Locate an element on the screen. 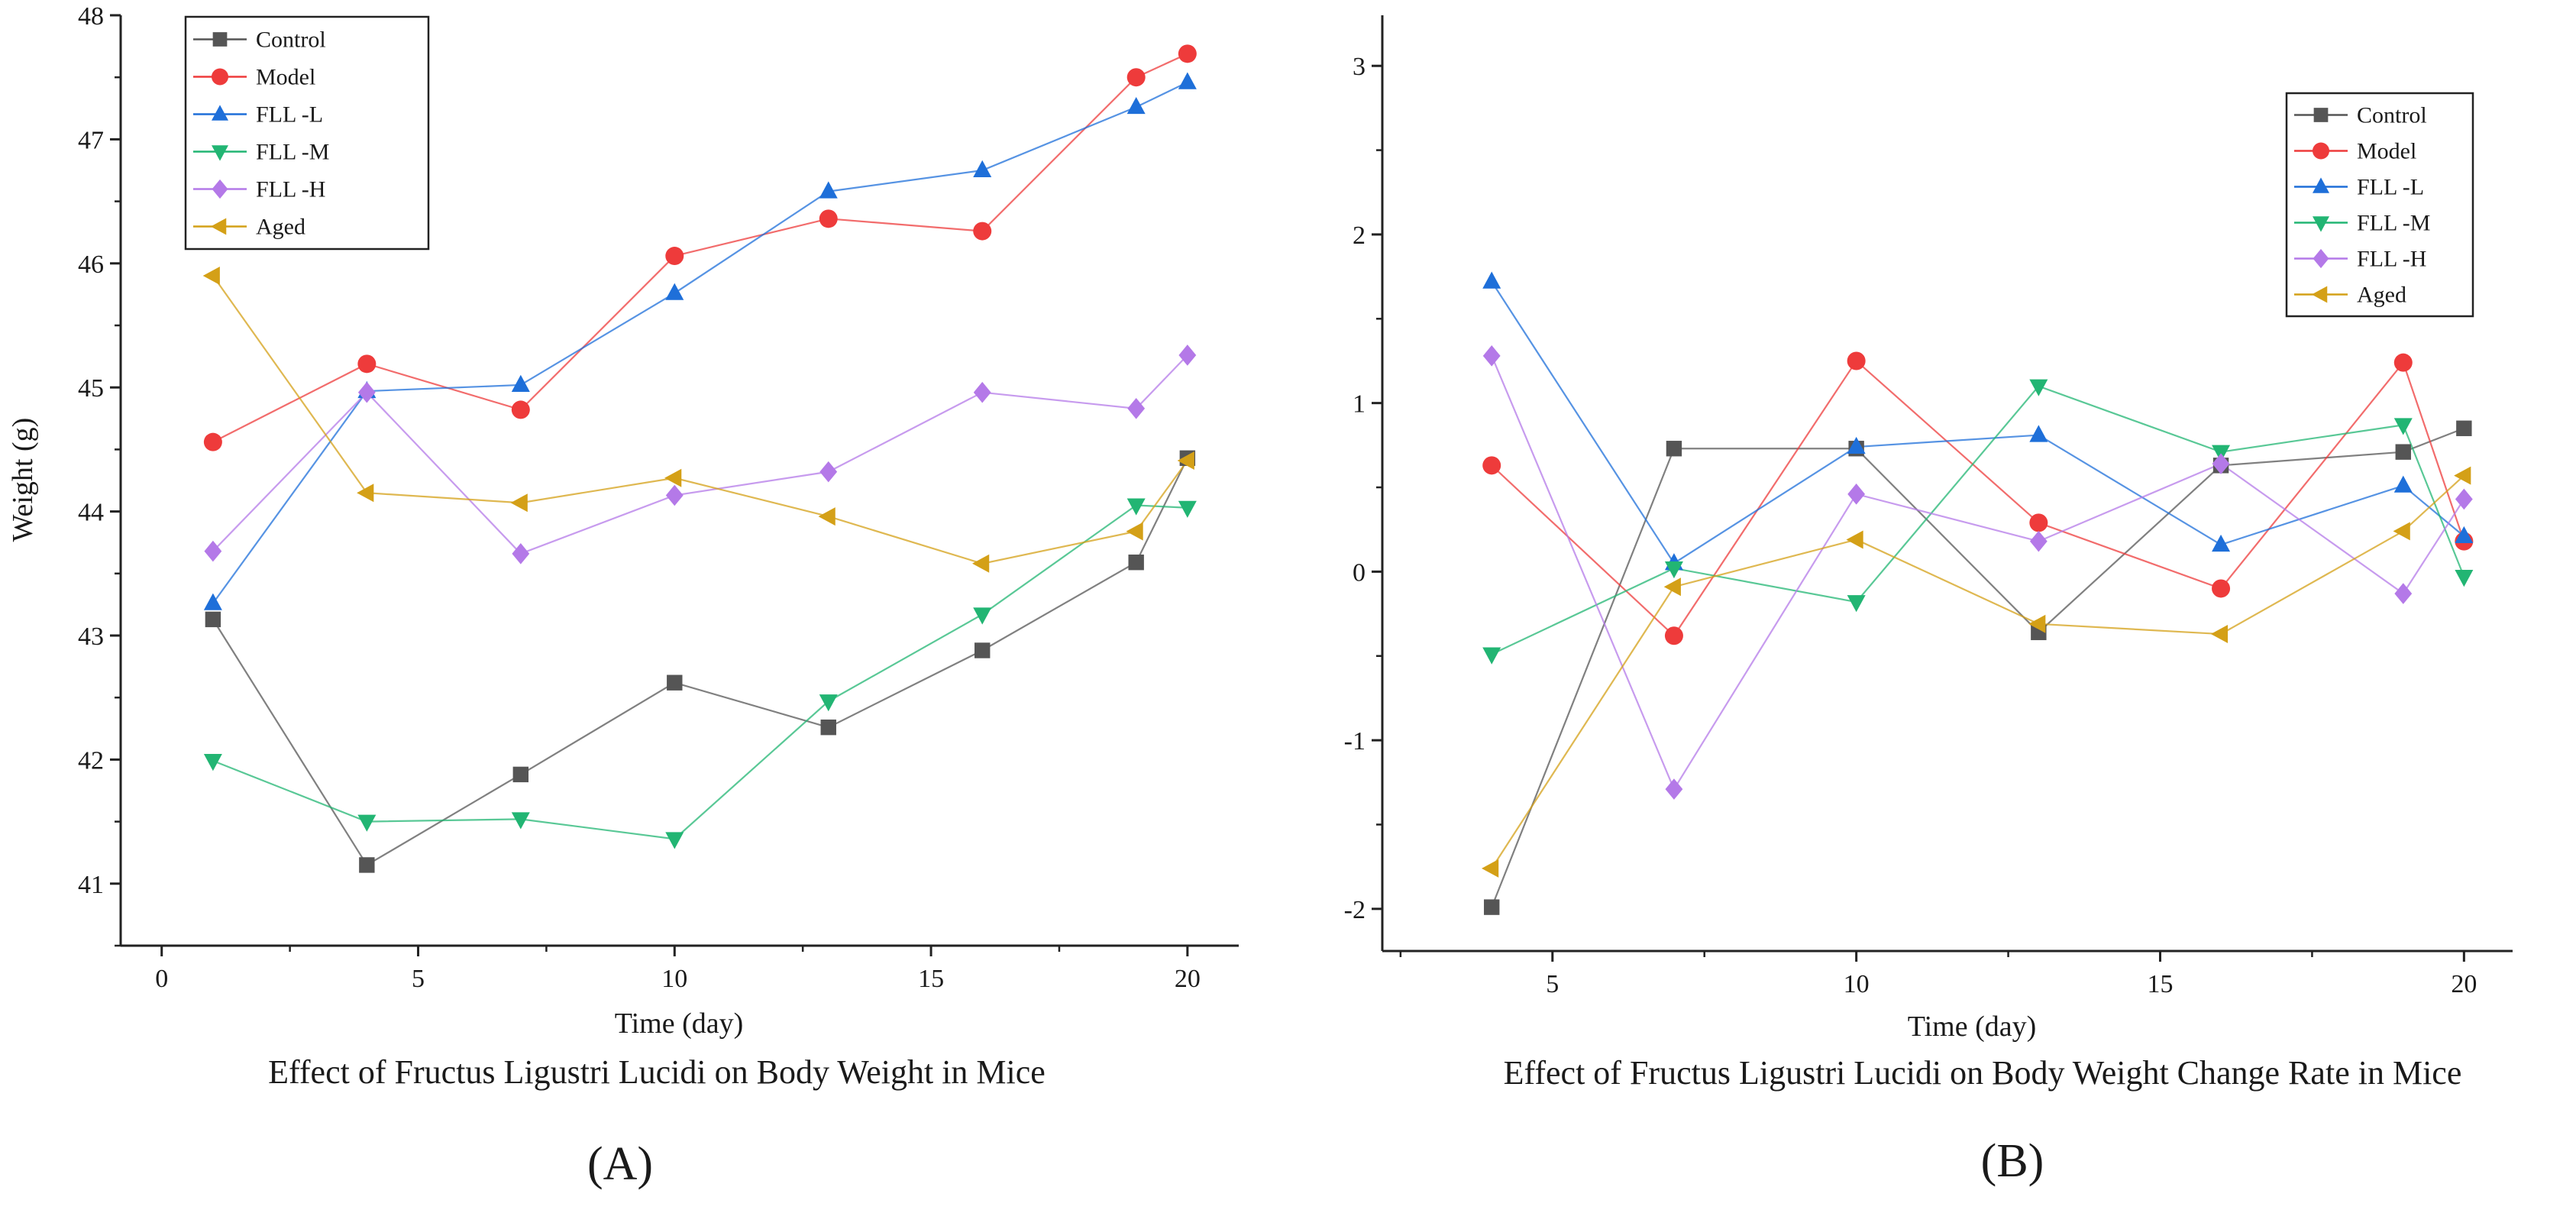  y-tick-label: 1 is located at coordinates (1359, 405).